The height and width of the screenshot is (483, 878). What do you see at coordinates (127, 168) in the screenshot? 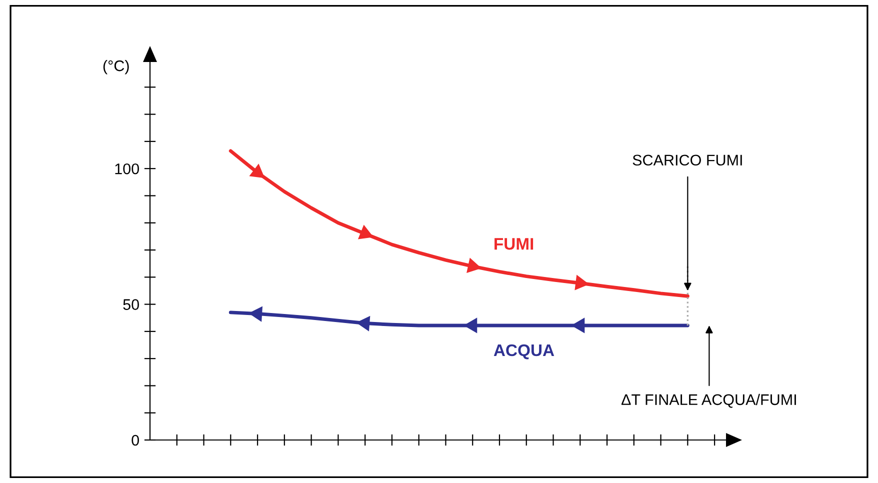
I see `y-tick-label: 100` at bounding box center [127, 168].